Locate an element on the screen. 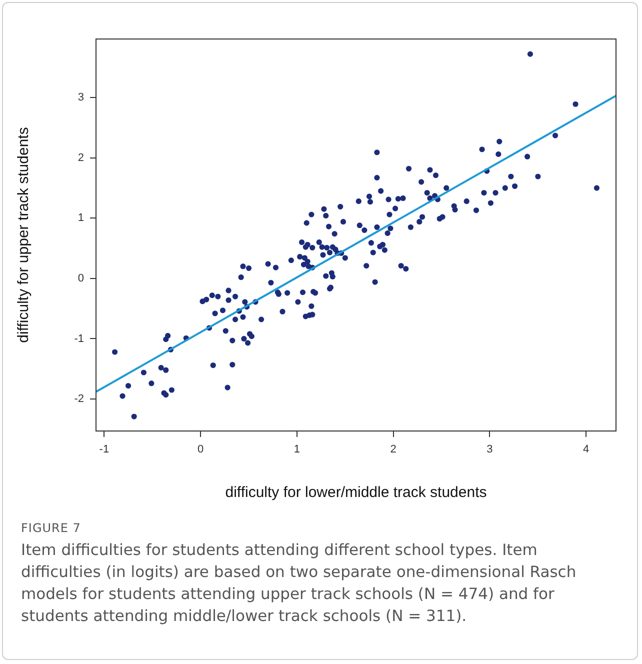  x-tick-label: -1 is located at coordinates (104, 450).